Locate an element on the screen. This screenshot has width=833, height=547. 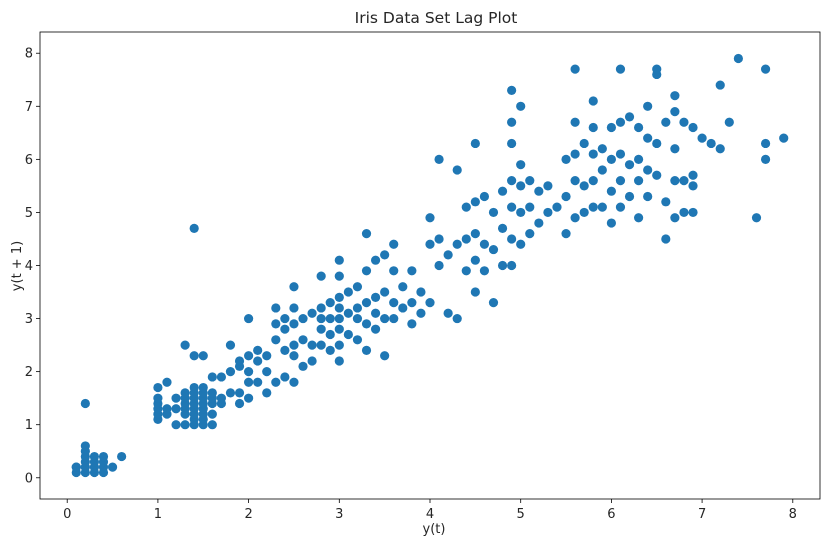
y-tick-label: 2 is located at coordinates (29, 372).